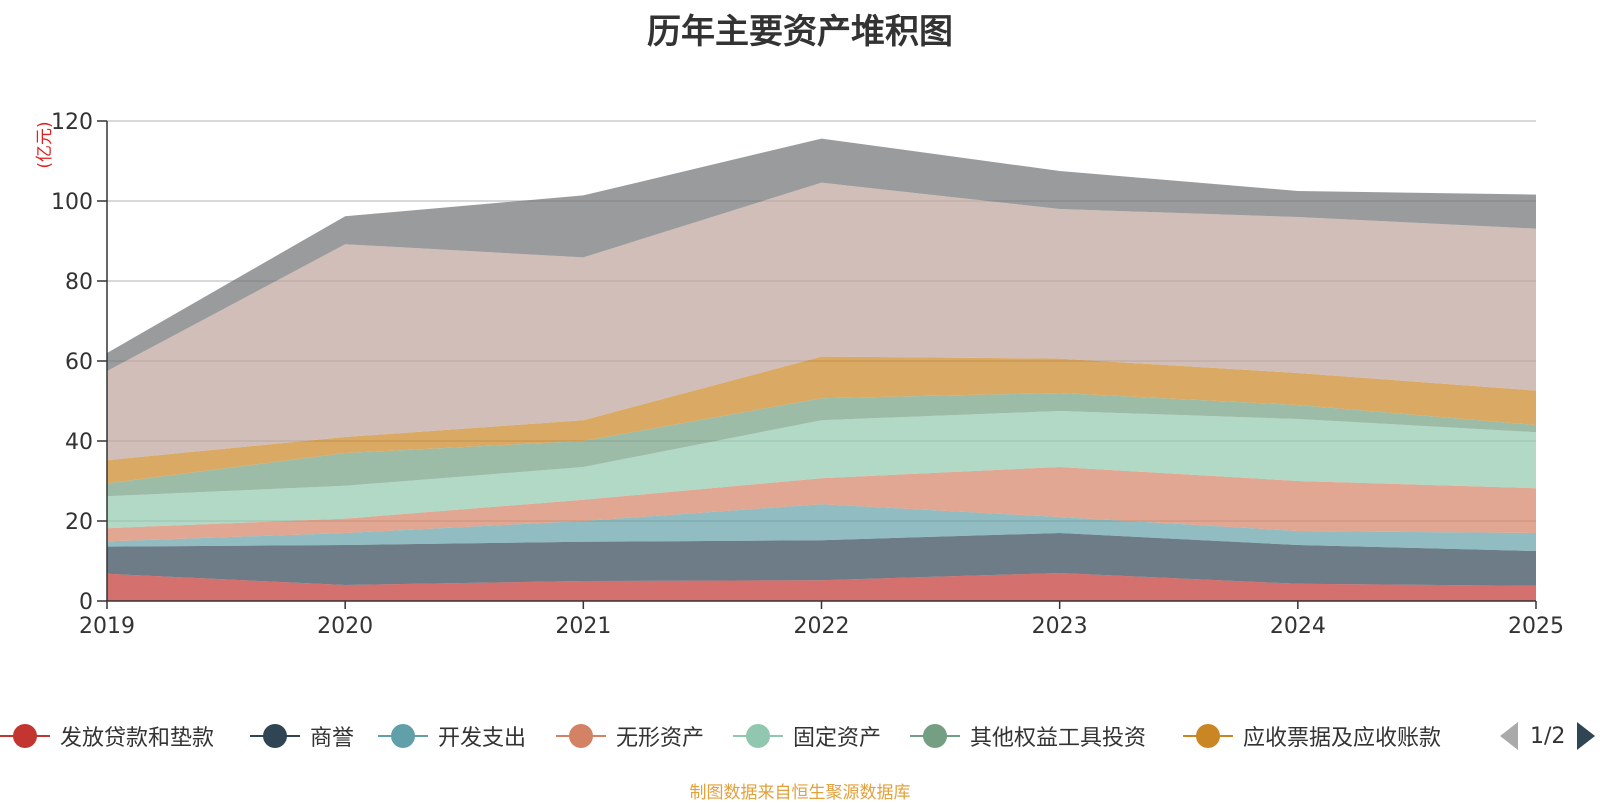 This screenshot has height=803, width=1600. I want to click on legend-pager: 1/2, so click(1548, 736).